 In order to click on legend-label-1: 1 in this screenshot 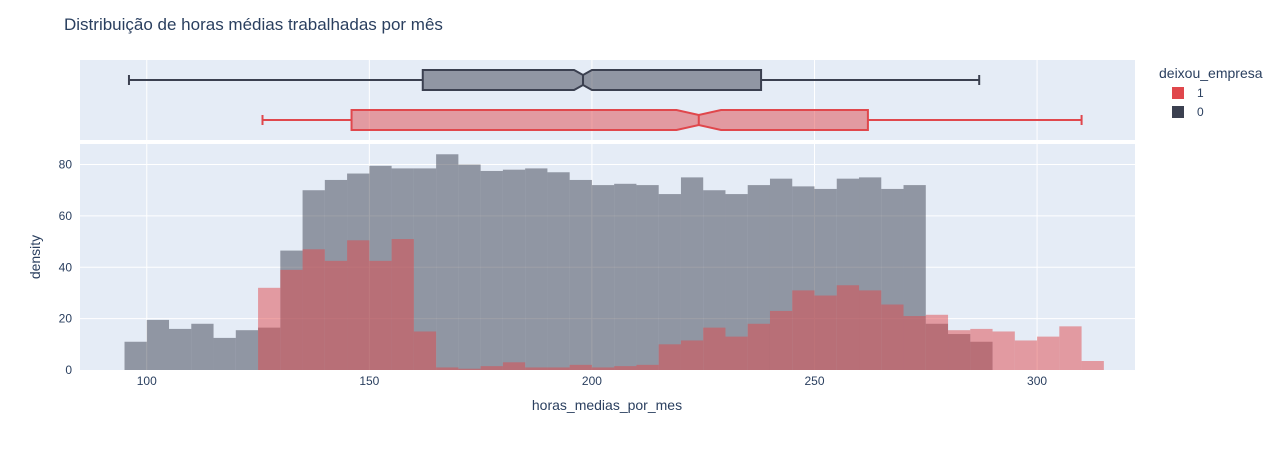, I will do `click(1200, 93)`.